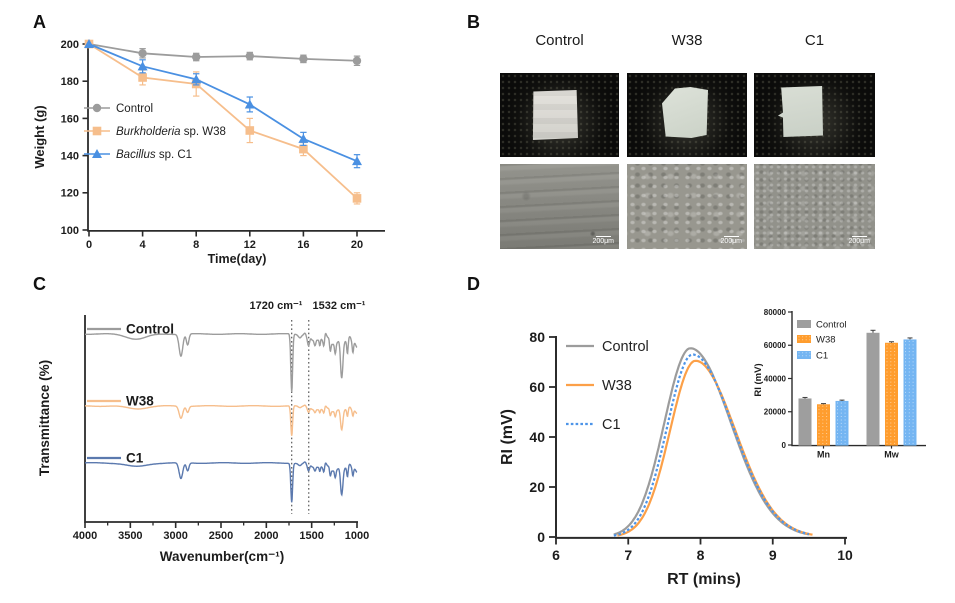  I want to click on x-tick-label: 10, so click(845, 555).